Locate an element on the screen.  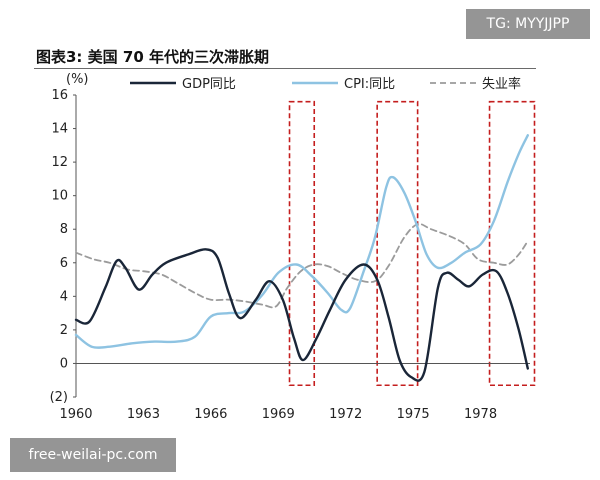
x-tick-label: 1963 is located at coordinates (143, 414).